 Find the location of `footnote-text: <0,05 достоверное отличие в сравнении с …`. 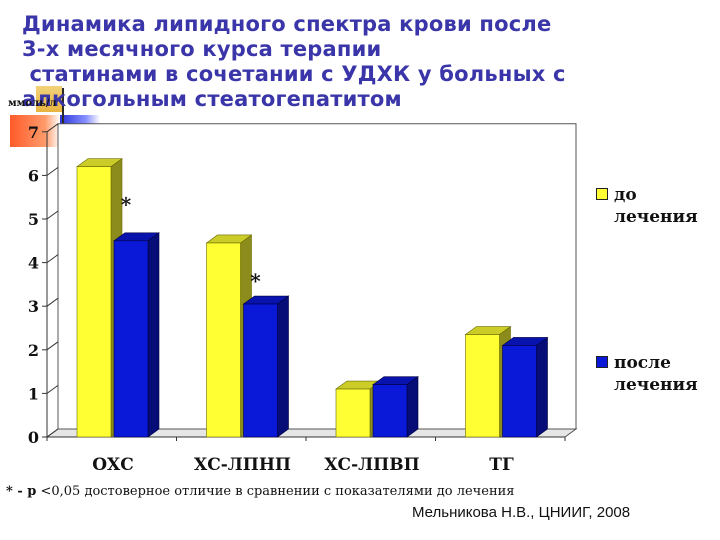

footnote-text: <0,05 достоверное отличие в сравнении с … is located at coordinates (275, 491).